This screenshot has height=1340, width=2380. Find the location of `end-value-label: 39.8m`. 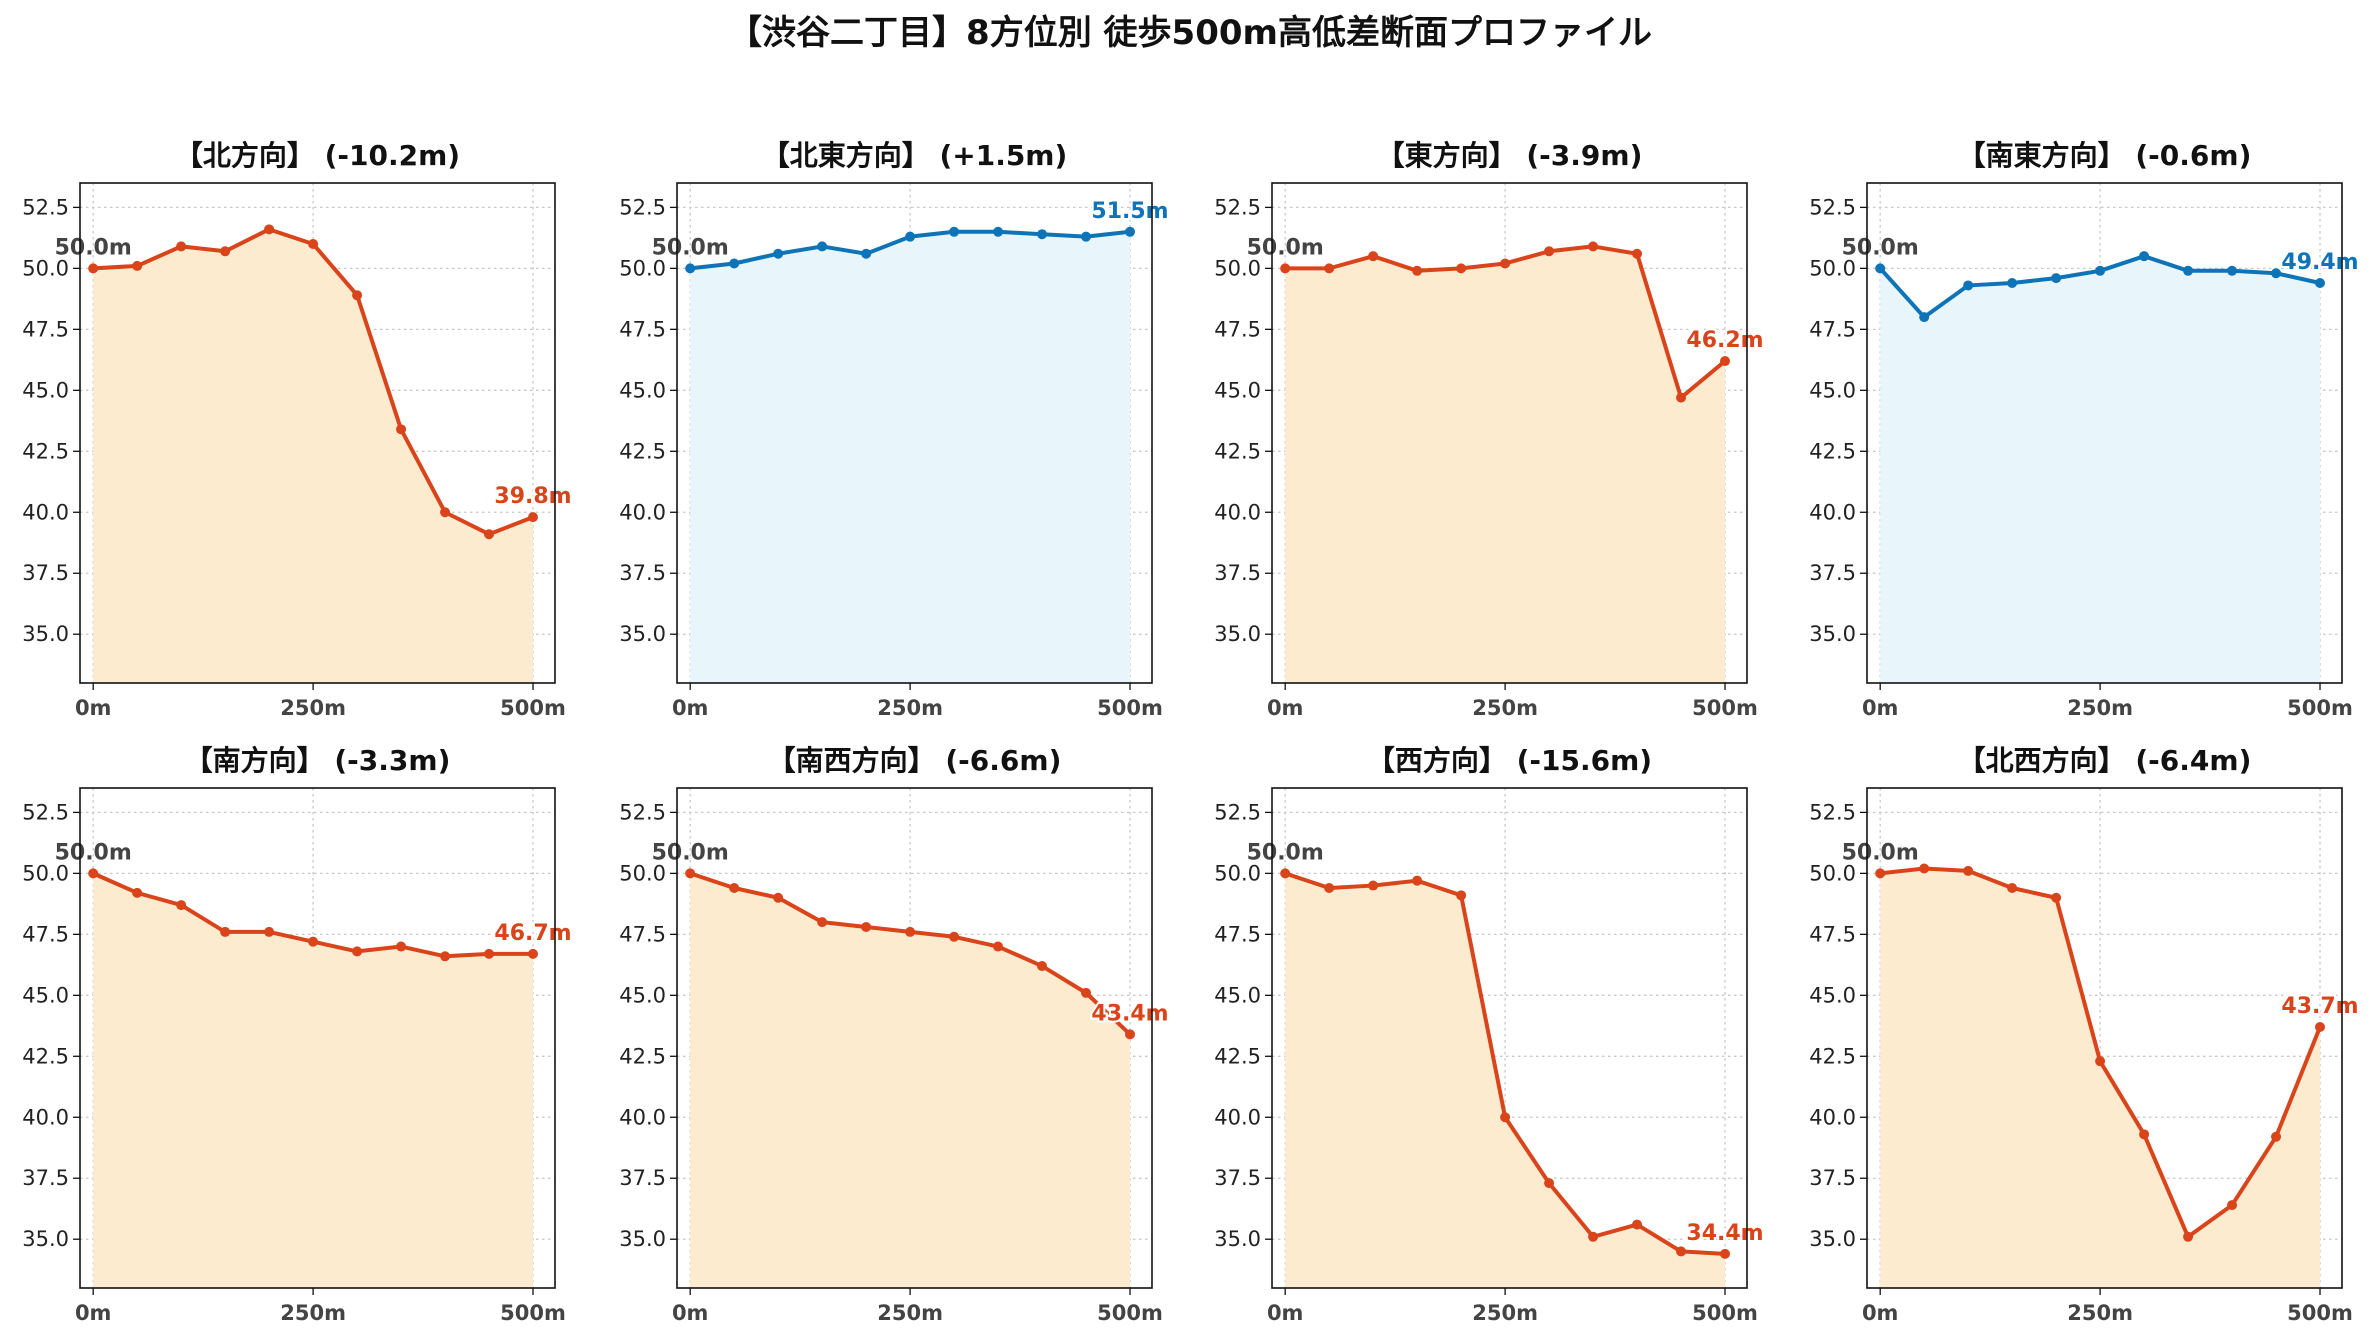

end-value-label: 39.8m is located at coordinates (532, 496).